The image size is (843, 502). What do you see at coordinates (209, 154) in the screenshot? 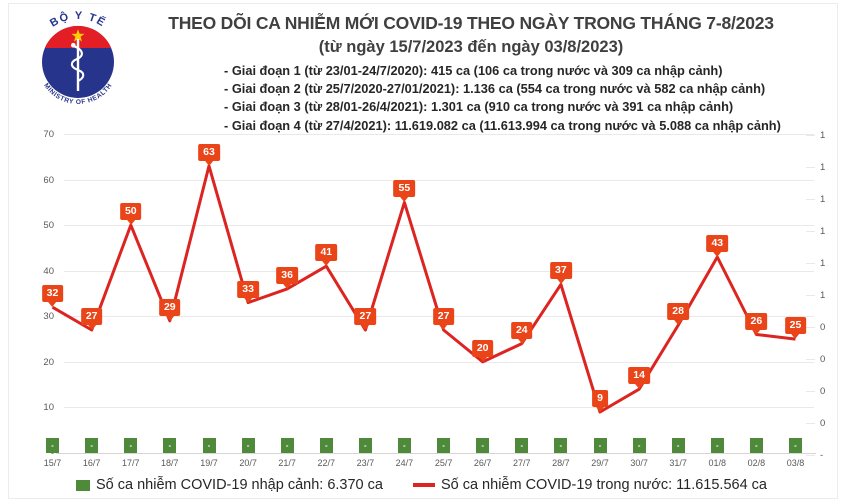
I see `data-label-callout: 63` at bounding box center [209, 154].